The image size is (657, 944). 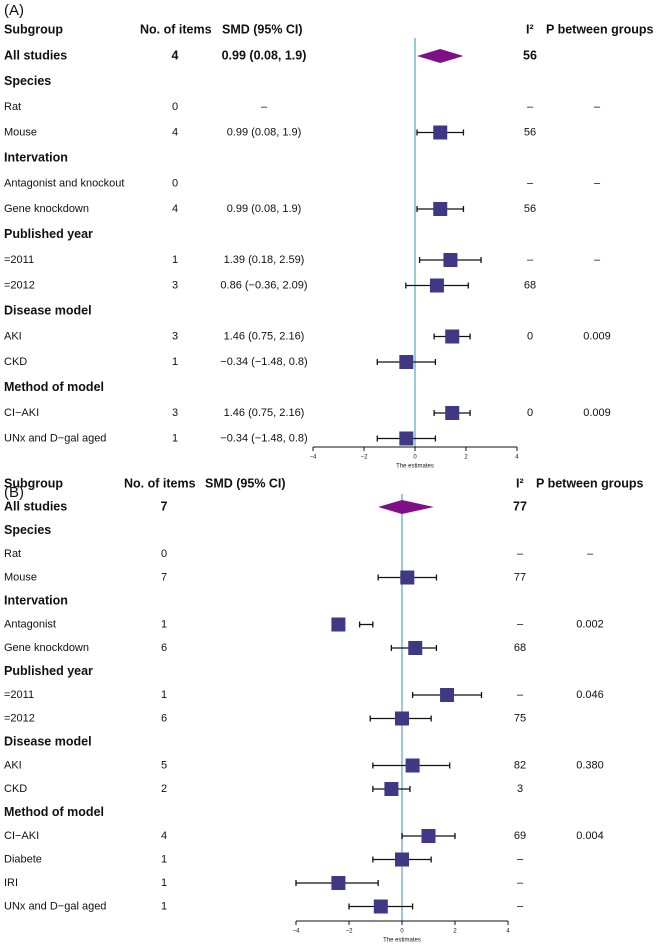 What do you see at coordinates (23, 859) in the screenshot?
I see `row-label: Diabete` at bounding box center [23, 859].